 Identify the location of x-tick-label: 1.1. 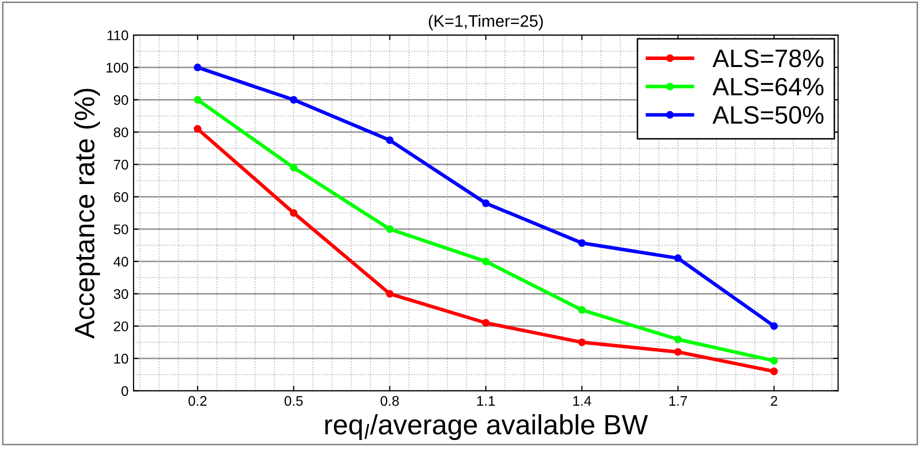
(486, 401).